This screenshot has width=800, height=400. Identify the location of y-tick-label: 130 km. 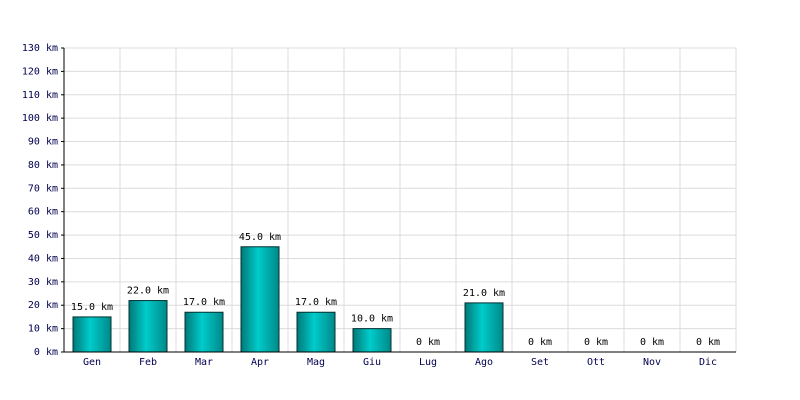
(40, 48).